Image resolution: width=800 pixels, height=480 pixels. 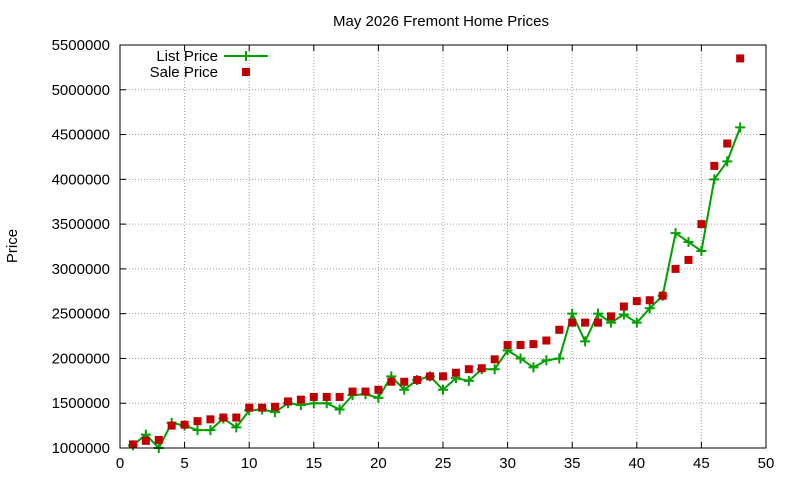 What do you see at coordinates (636, 463) in the screenshot?
I see `x-tick-label: 40` at bounding box center [636, 463].